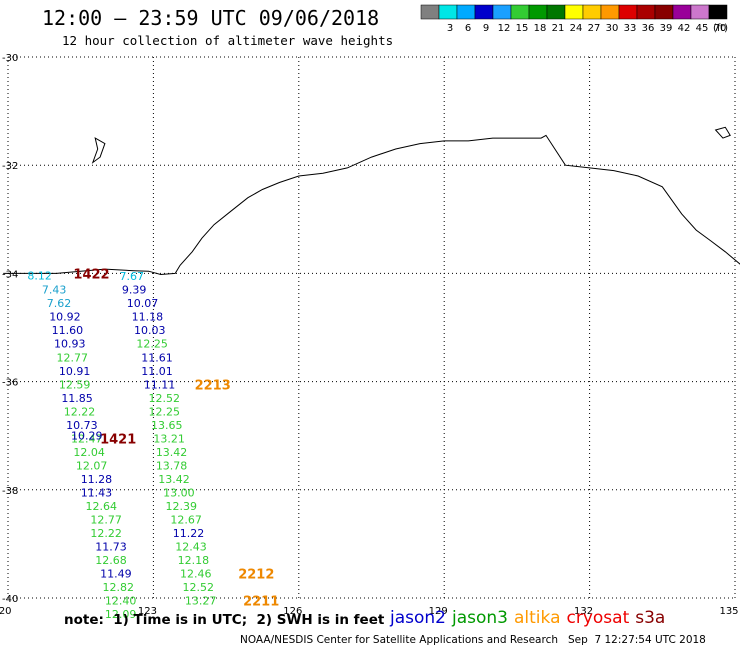 The image size is (740, 650). I want to click on wave-height-label: 12.59, so click(75, 384).